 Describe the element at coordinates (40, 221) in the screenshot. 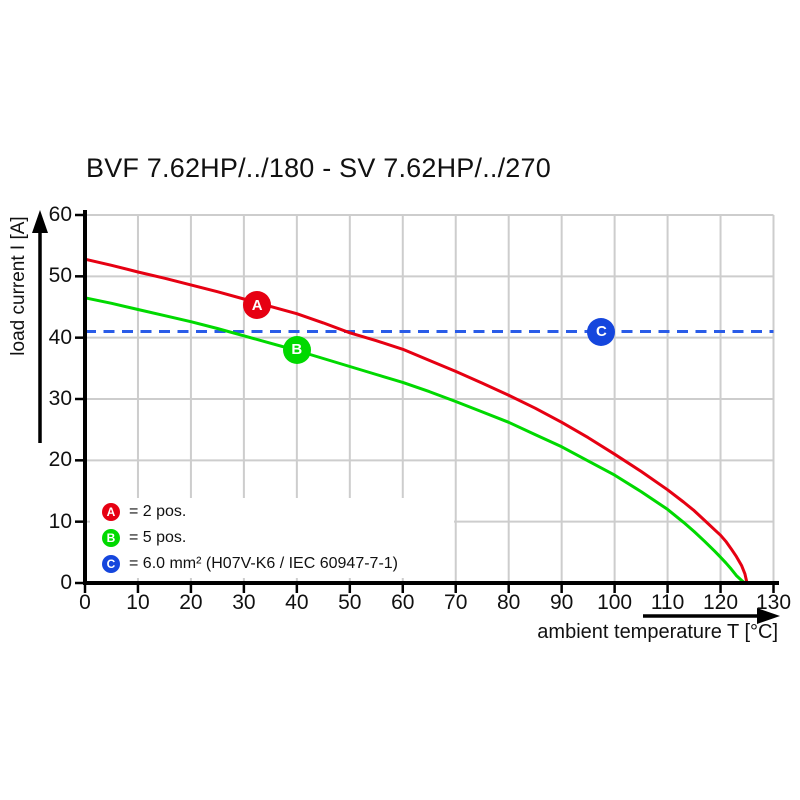

I see `y-axis-arrowhead-icon` at that location.